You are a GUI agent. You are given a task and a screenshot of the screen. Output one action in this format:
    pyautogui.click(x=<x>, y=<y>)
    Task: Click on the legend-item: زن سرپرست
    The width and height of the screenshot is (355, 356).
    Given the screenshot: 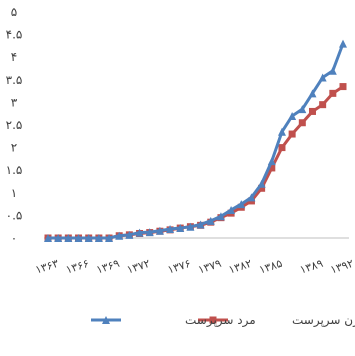 What is the action you would take?
    pyautogui.click(x=276, y=320)
    